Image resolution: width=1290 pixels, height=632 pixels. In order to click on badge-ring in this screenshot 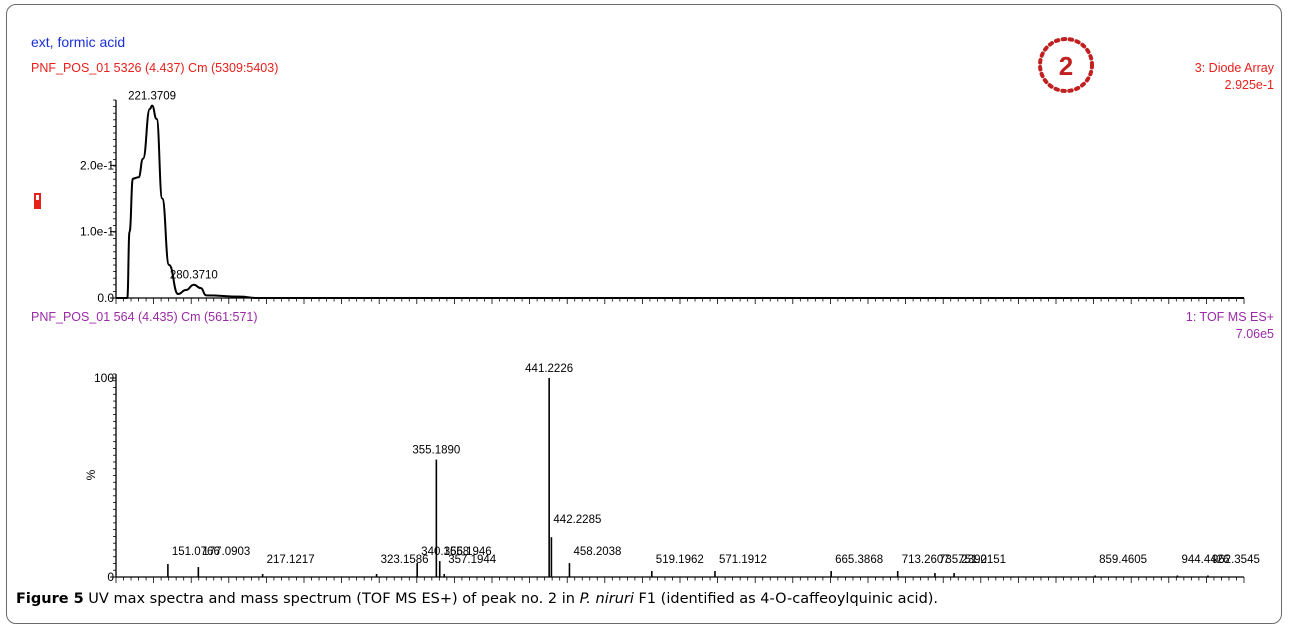, I will do `click(1066, 65)`.